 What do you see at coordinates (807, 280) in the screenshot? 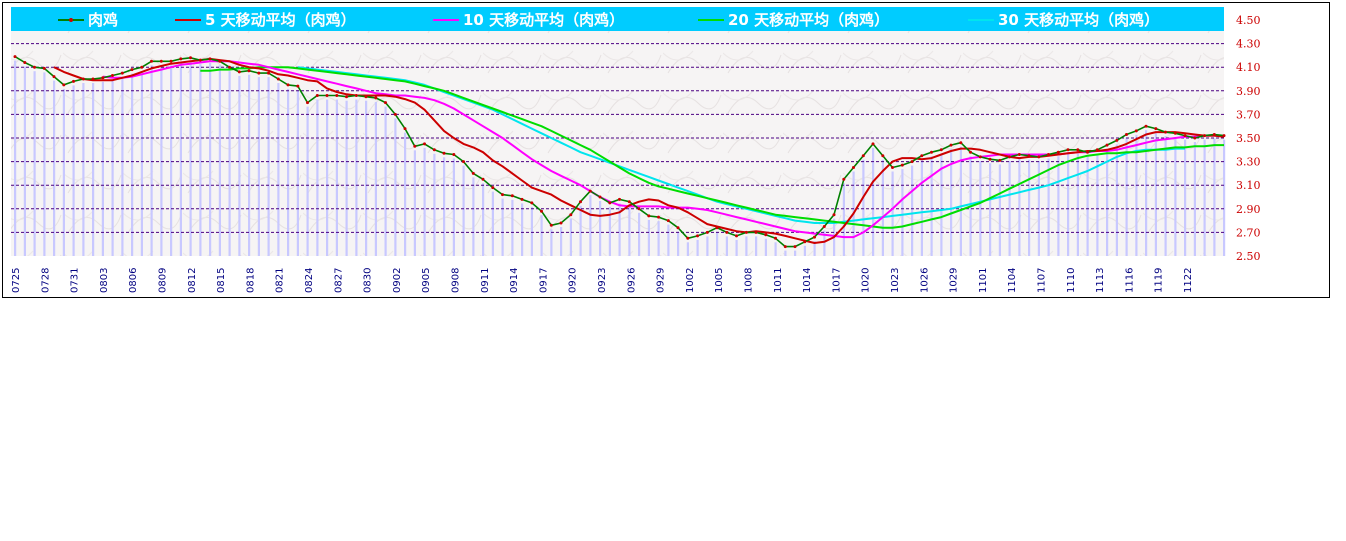
I see `x-tick-label: 1014` at bounding box center [807, 280].